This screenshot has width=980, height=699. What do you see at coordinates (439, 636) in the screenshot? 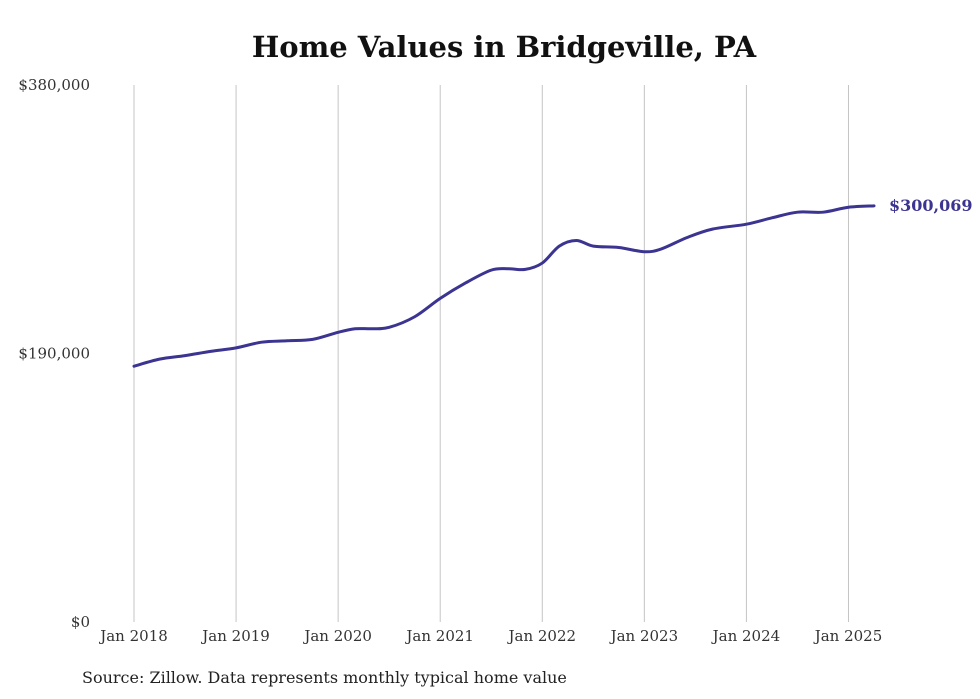
I see `x-tick-label: Jan 2021` at bounding box center [439, 636].